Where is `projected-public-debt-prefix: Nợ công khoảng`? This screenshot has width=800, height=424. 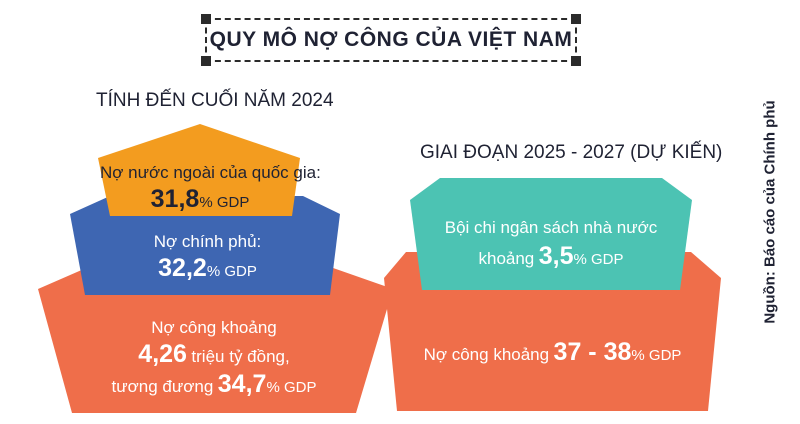 projected-public-debt-prefix: Nợ công khoảng is located at coordinates (486, 354).